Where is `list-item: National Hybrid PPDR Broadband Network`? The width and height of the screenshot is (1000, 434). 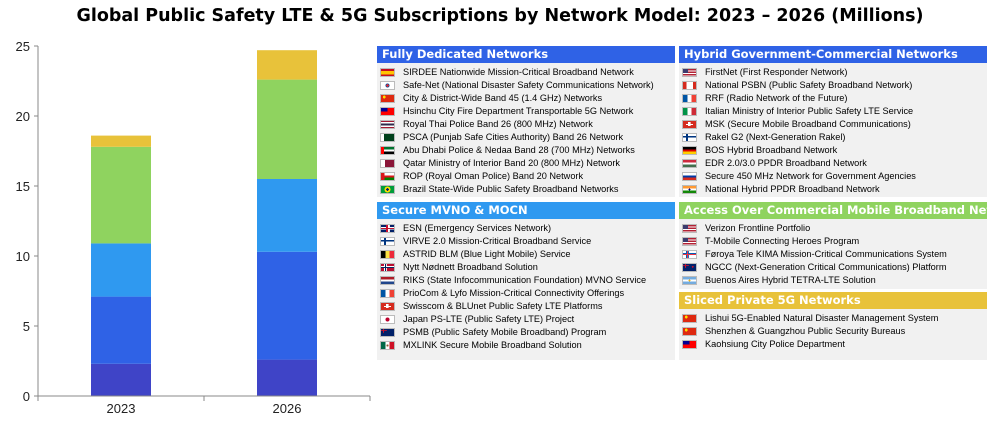
list-item: National Hybrid PPDR Broadband Network is located at coordinates (833, 189).